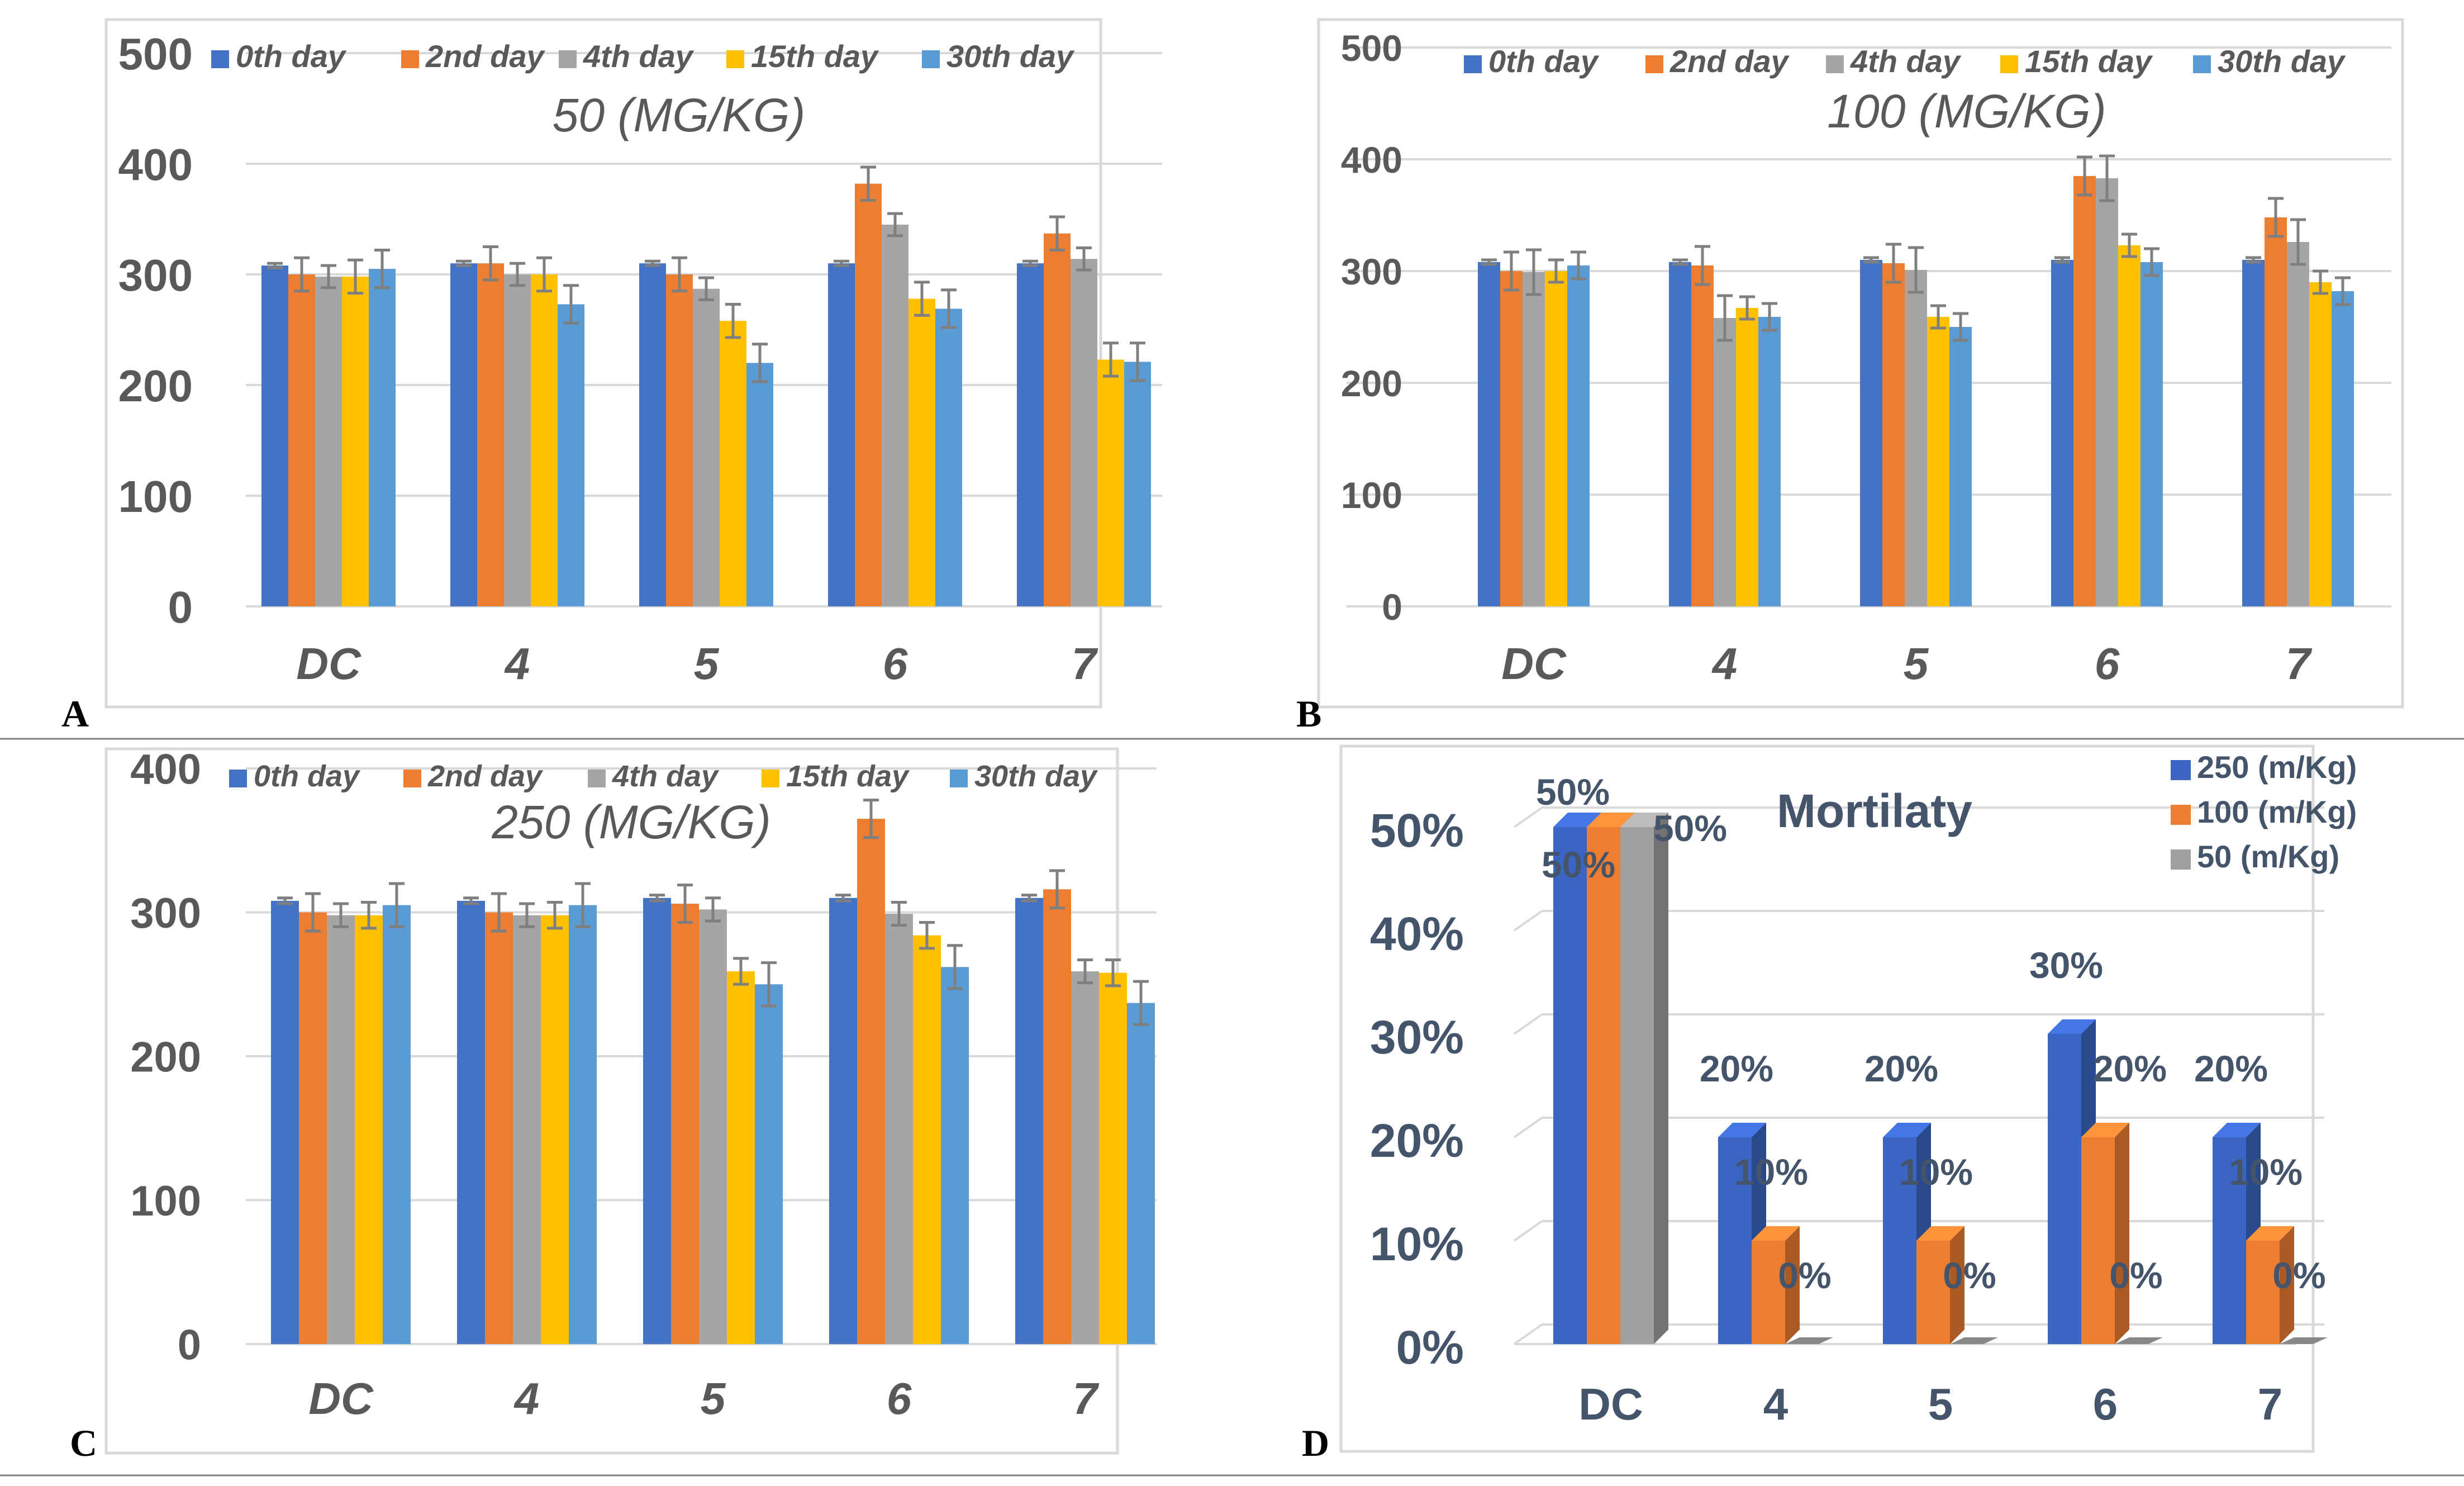 The width and height of the screenshot is (2464, 1486). Describe the element at coordinates (2066, 965) in the screenshot. I see `data-label: 30%` at that location.